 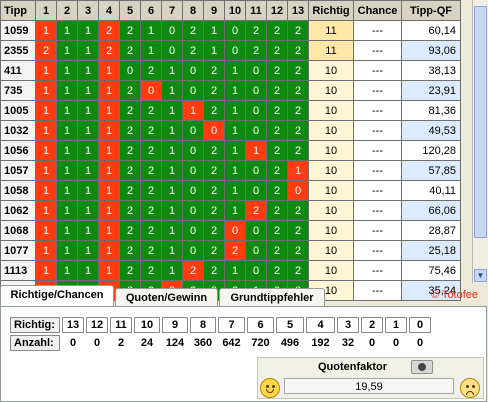 I want to click on tipp-number-cell: 1077, so click(x=18, y=250).